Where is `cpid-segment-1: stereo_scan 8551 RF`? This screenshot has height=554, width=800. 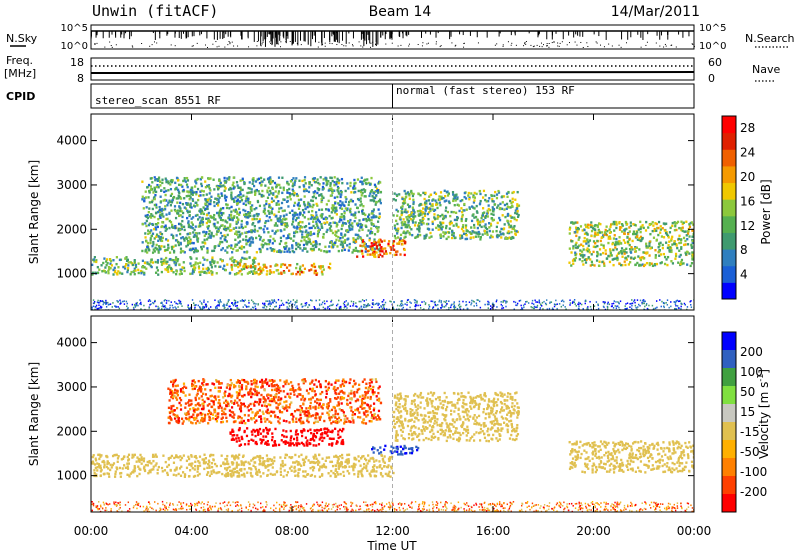 cpid-segment-1: stereo_scan 8551 RF is located at coordinates (158, 100).